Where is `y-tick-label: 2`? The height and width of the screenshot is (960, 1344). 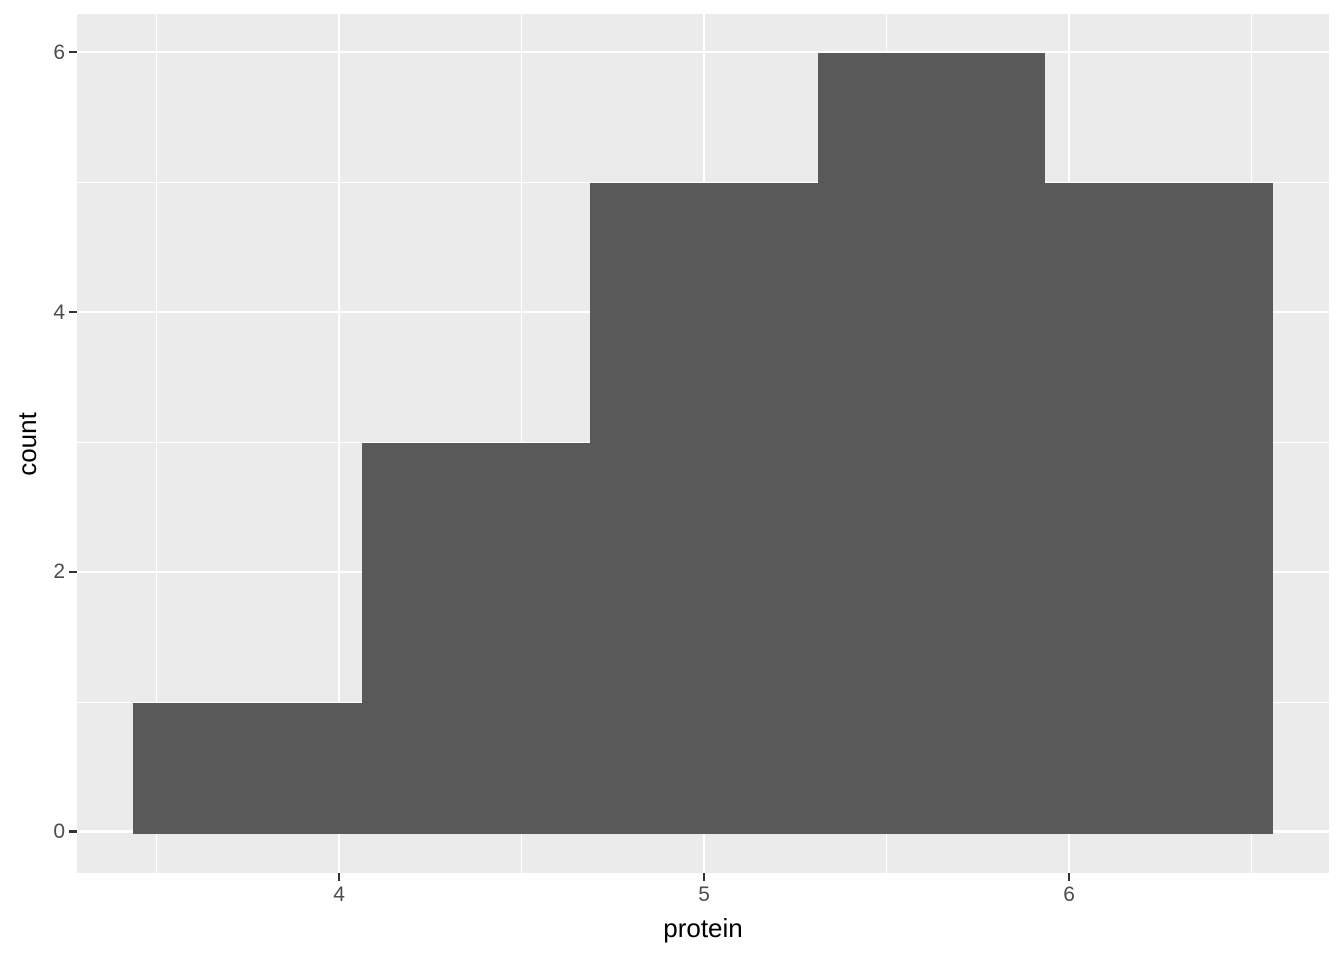
y-tick-label: 2 is located at coordinates (59, 572).